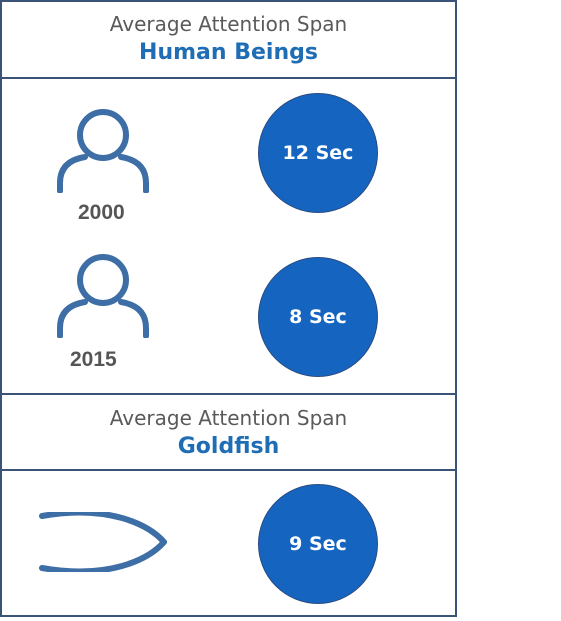 The height and width of the screenshot is (621, 561). I want to click on goldfish-header: Average Attention Span Goldfish, so click(228, 433).